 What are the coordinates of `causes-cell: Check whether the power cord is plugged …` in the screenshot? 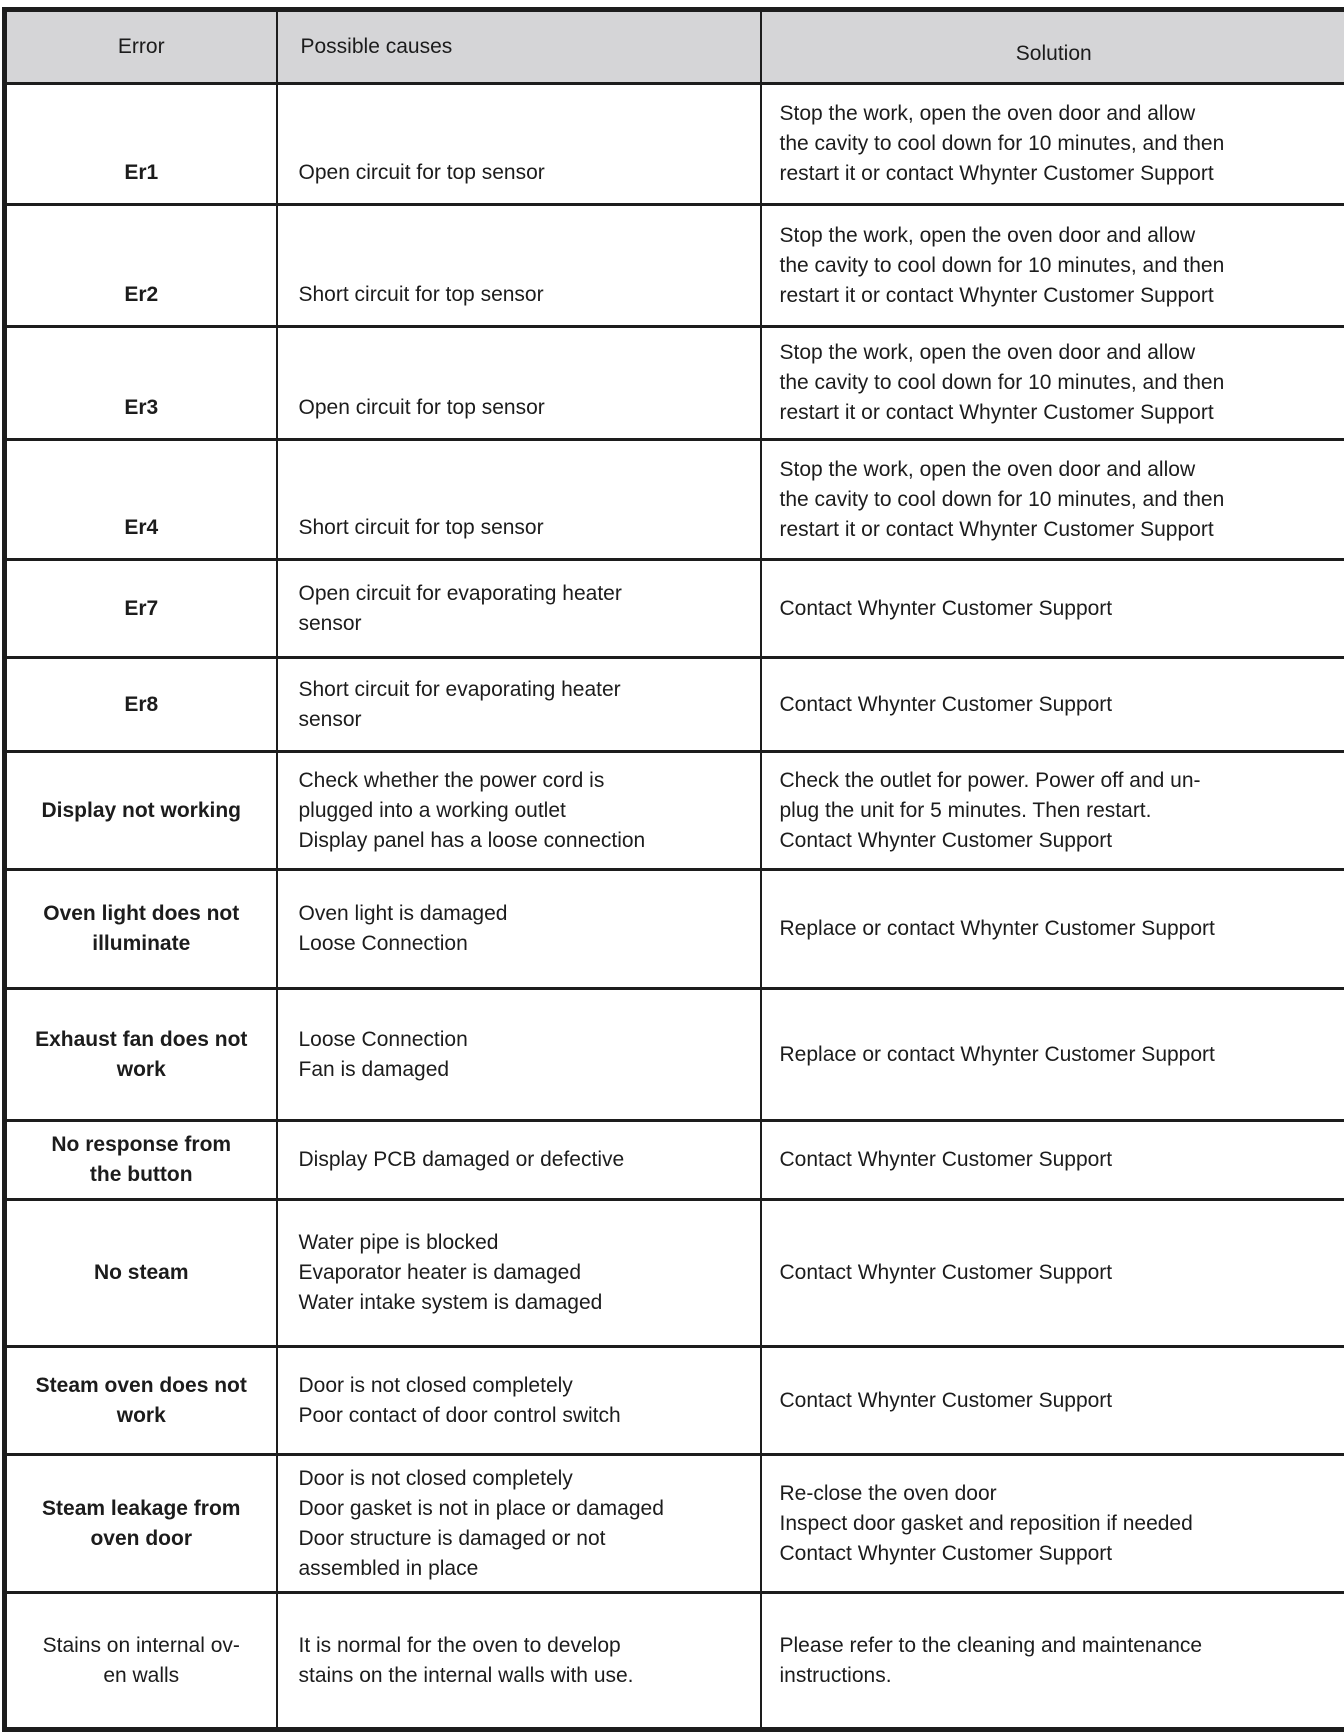 It's located at (518, 810).